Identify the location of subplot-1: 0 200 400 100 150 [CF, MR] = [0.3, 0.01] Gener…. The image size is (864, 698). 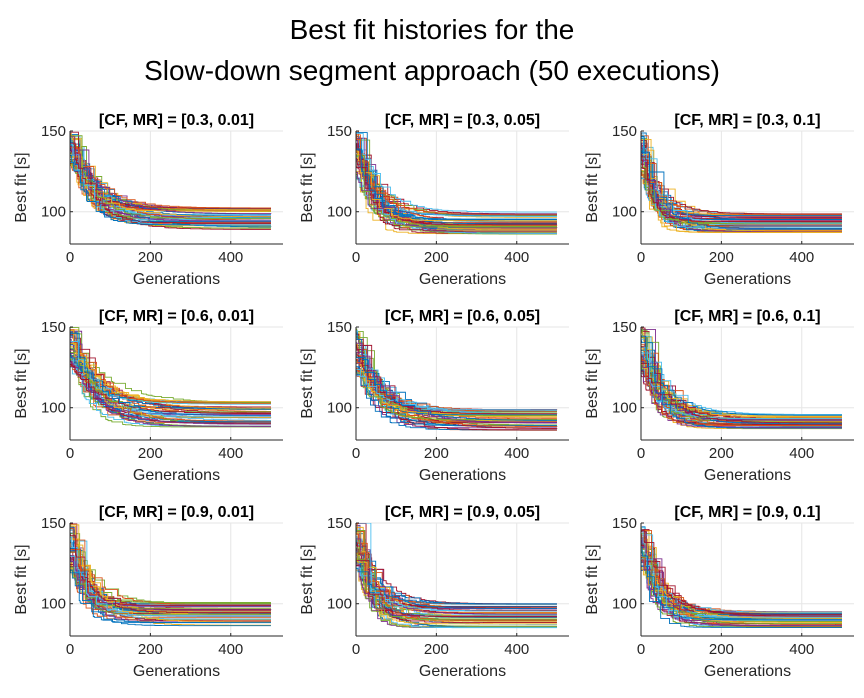
(148, 200).